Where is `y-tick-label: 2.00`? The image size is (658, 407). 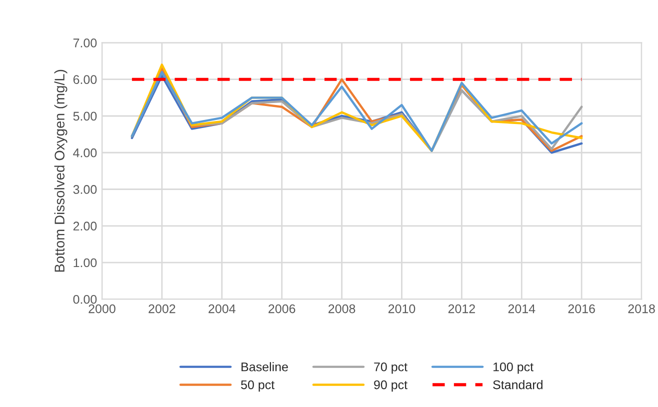
y-tick-label: 2.00 is located at coordinates (85, 226).